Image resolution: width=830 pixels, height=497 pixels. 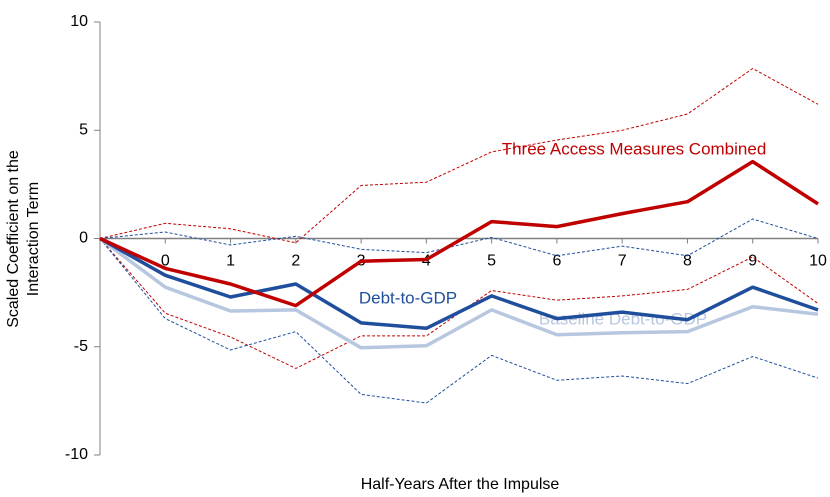 What do you see at coordinates (33, 239) in the screenshot?
I see `y-axis-title: Interaction Term` at bounding box center [33, 239].